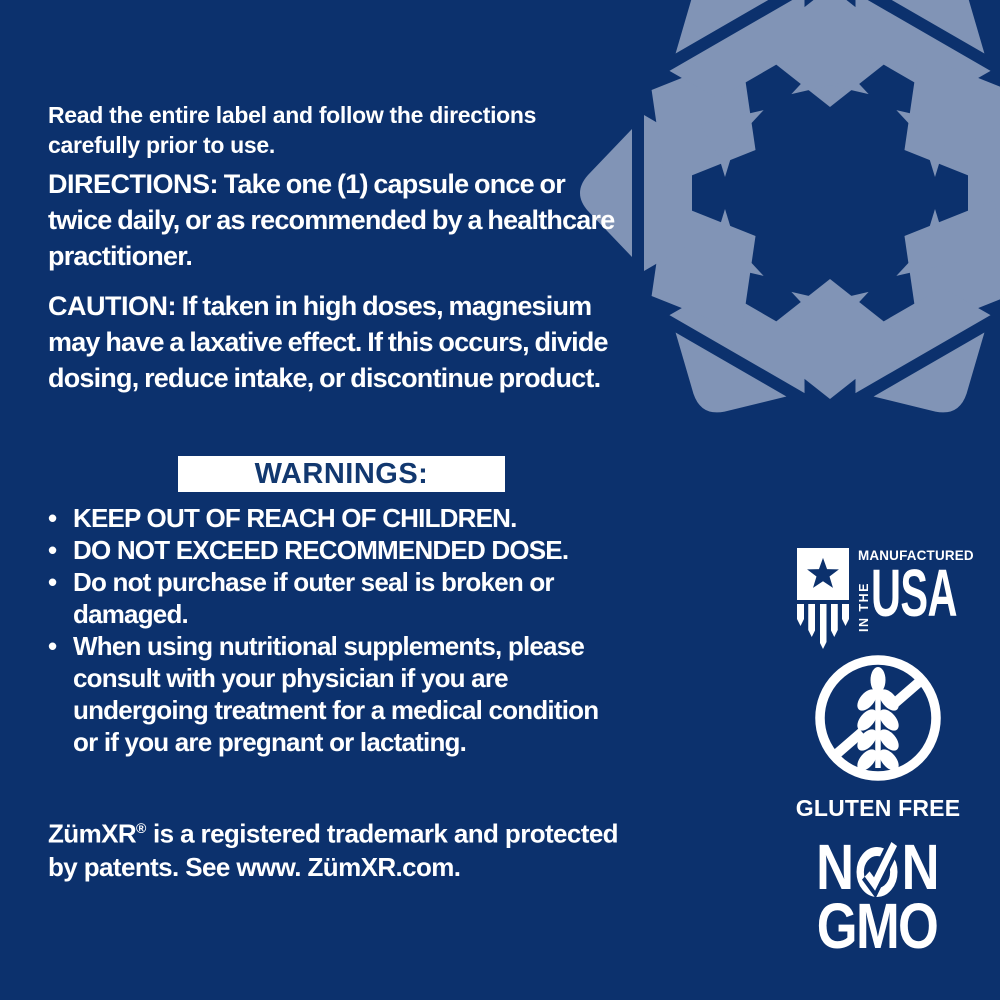  I want to click on manufactured-in-usa-badge: MANUFACTURED IN THE USA, so click(885, 597).